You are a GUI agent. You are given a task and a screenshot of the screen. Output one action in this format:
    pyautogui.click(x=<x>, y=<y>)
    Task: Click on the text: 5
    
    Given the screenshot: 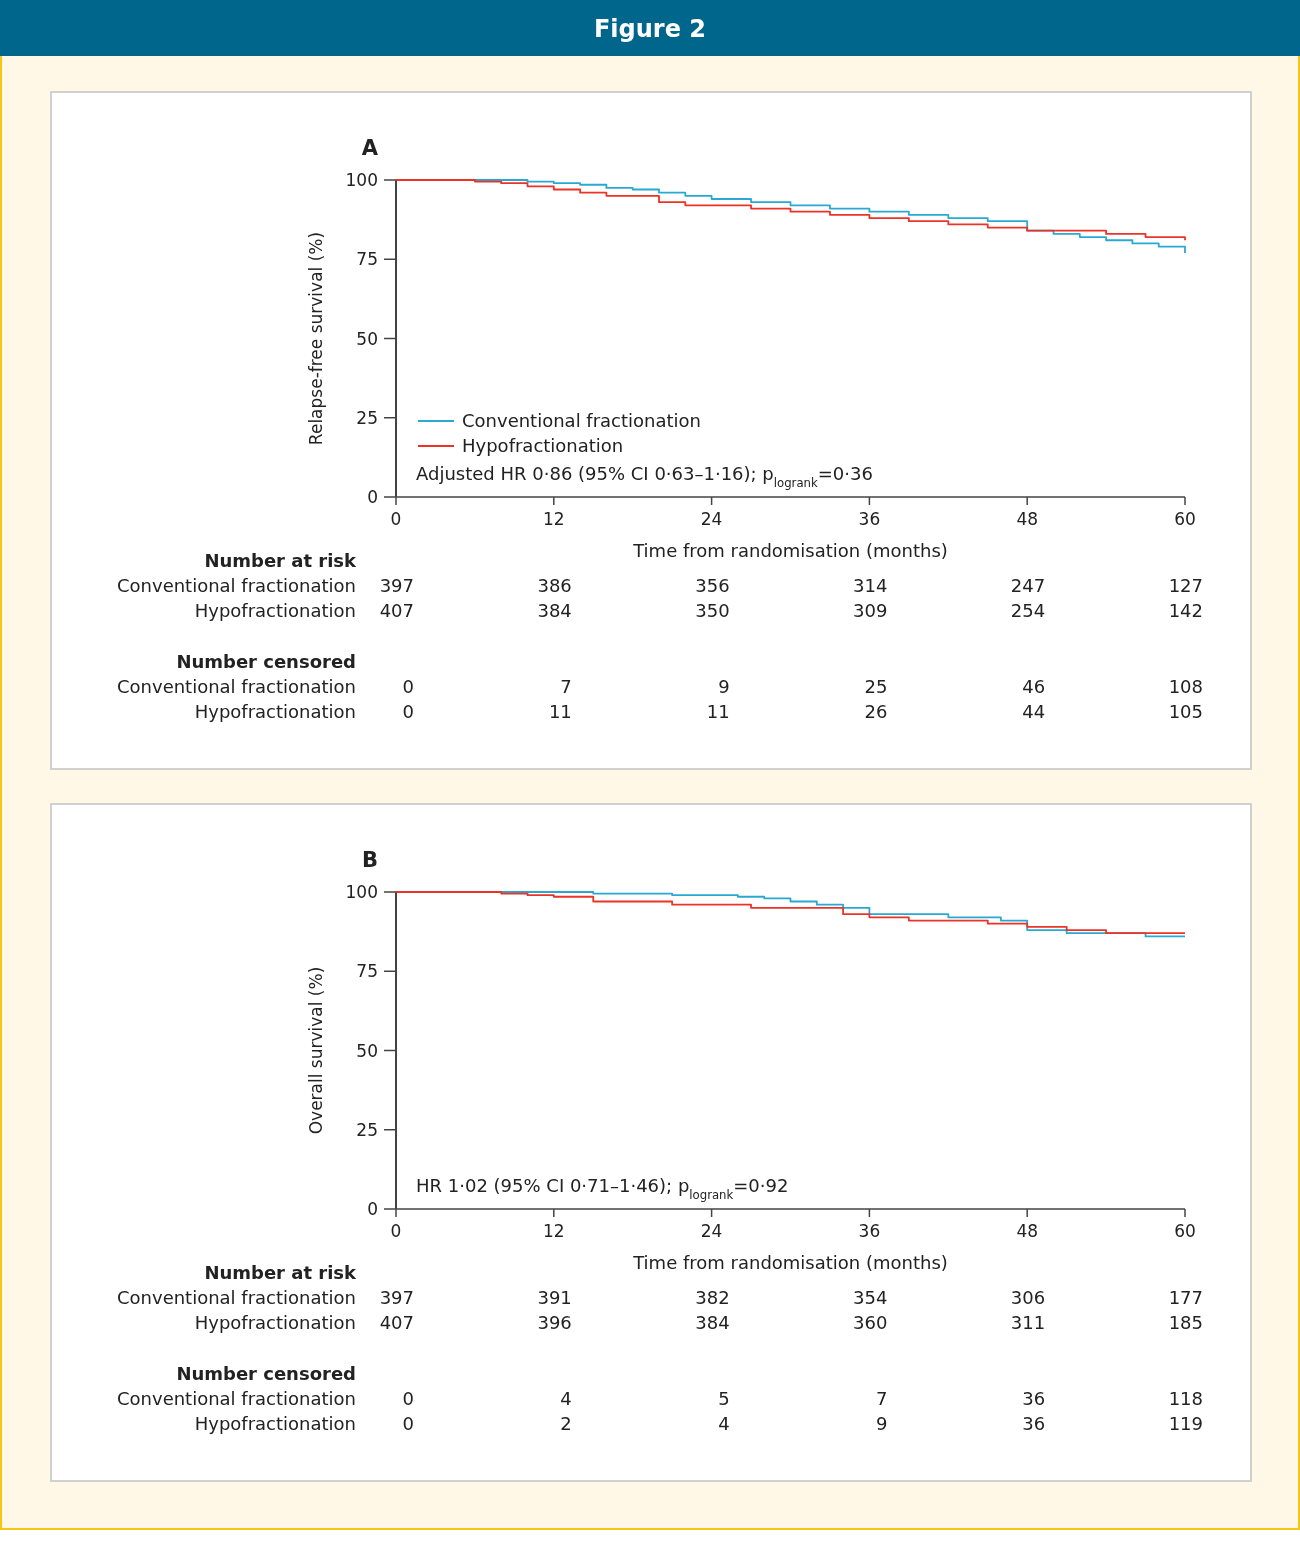 What is the action you would take?
    pyautogui.click(x=724, y=1398)
    